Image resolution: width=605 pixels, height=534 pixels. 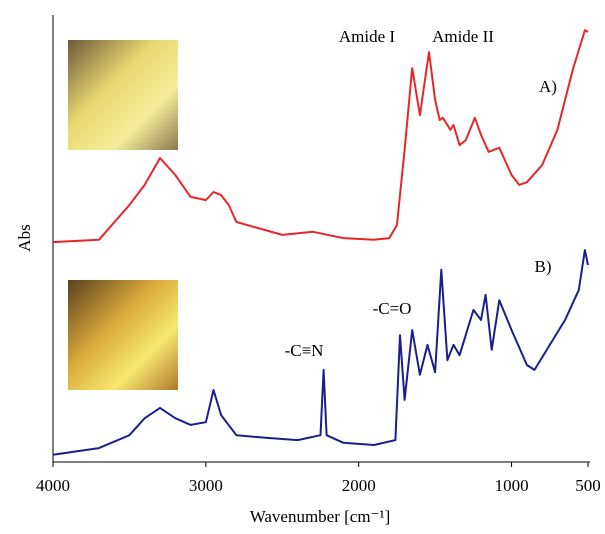 What do you see at coordinates (359, 485) in the screenshot?
I see `x-tick-label: 2000` at bounding box center [359, 485].